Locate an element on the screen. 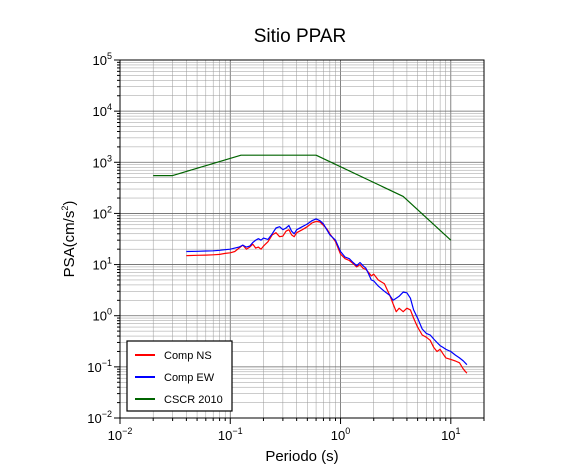 Image resolution: width=586 pixels, height=475 pixels. y-tick-label: 10⁵ is located at coordinates (102, 59).